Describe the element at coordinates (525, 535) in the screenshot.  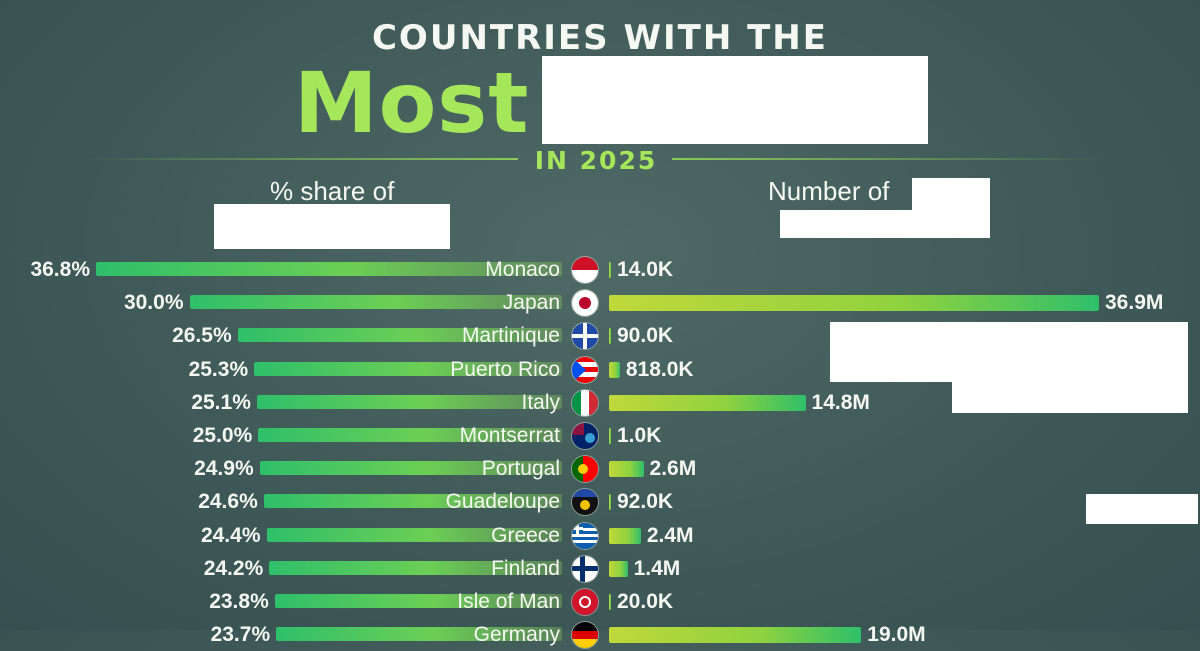
I see `country-label: Greece` at that location.